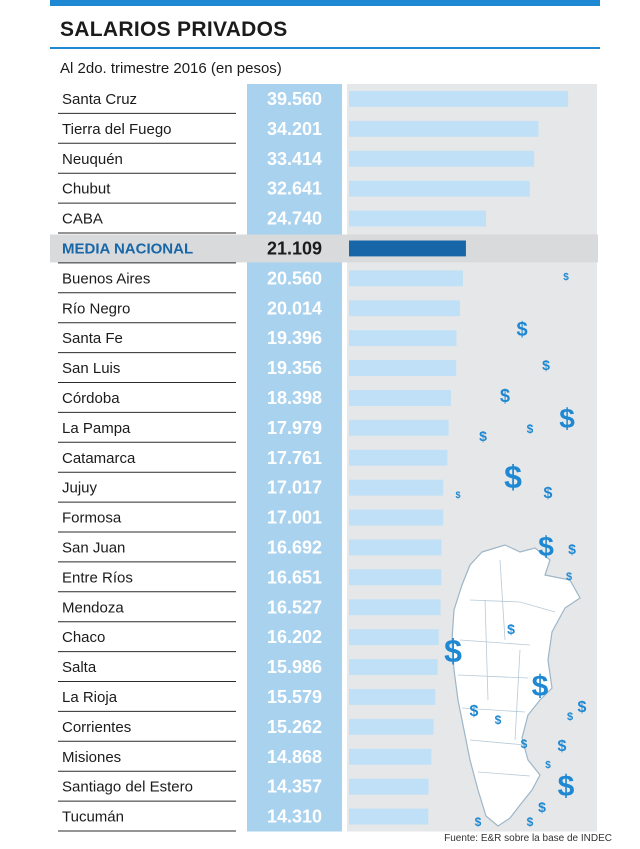 Image resolution: width=640 pixels, height=849 pixels. I want to click on map-province-borders, so click(506, 668).